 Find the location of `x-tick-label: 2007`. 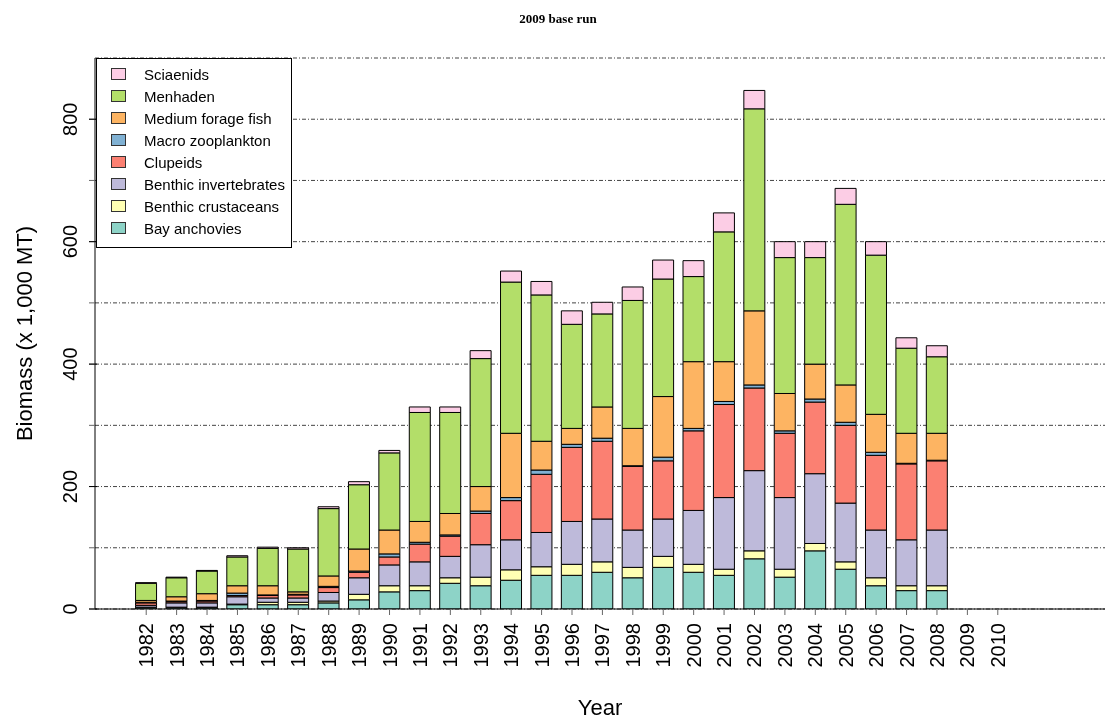

x-tick-label: 2007 is located at coordinates (906, 645).